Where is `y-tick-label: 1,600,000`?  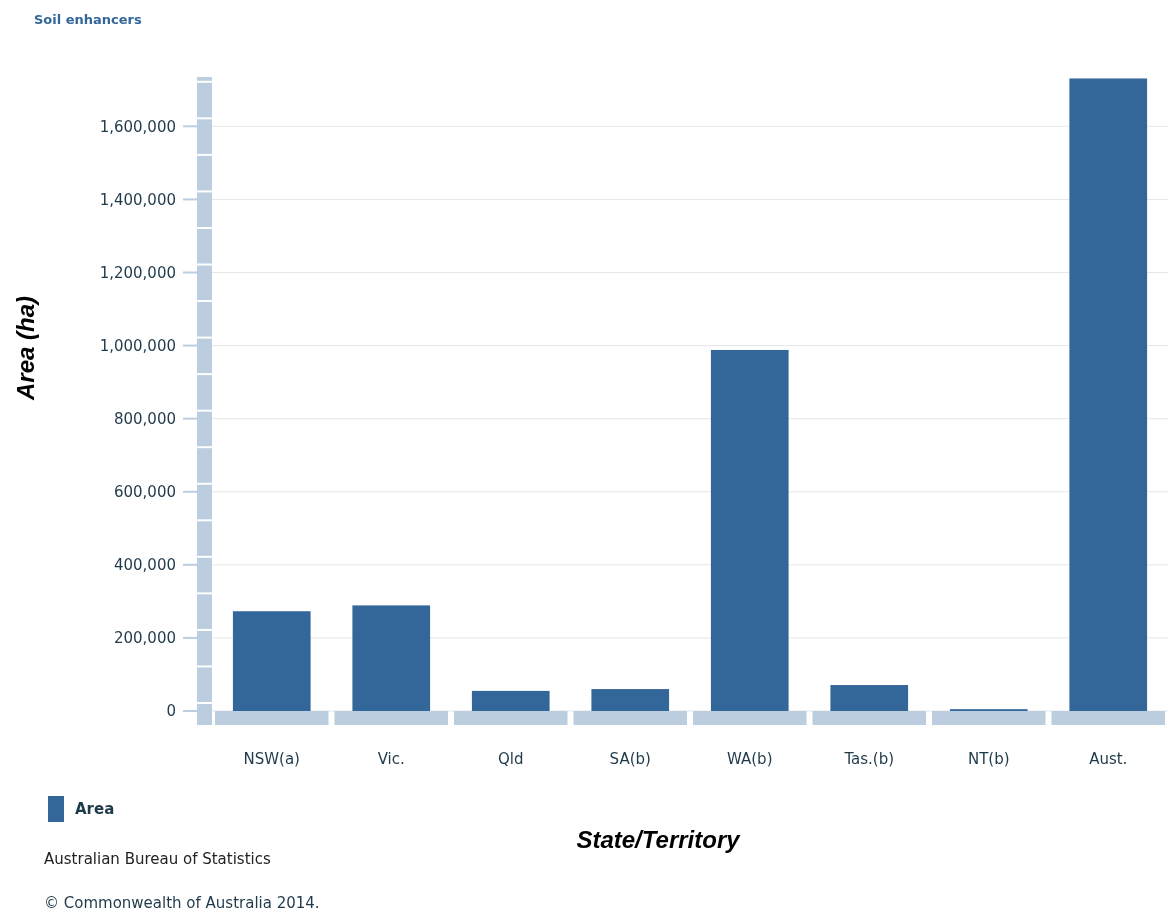
y-tick-label: 1,600,000 is located at coordinates (137, 126).